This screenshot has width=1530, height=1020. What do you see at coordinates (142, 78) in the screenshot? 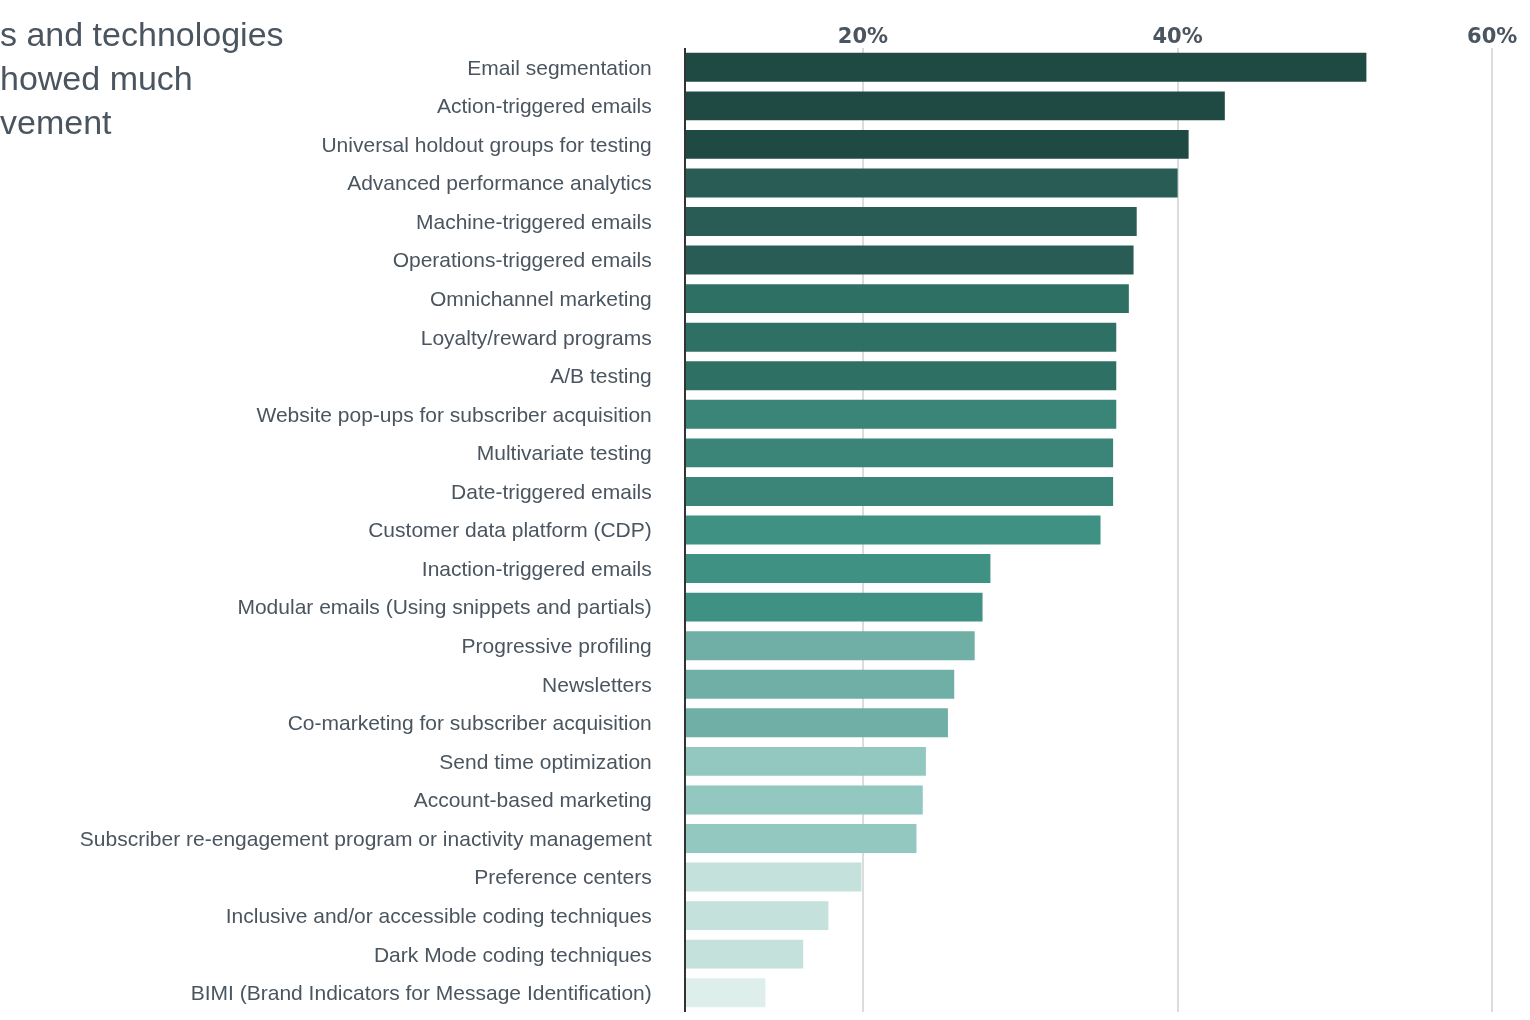
I see `text: s and technologies howed much vement` at bounding box center [142, 78].